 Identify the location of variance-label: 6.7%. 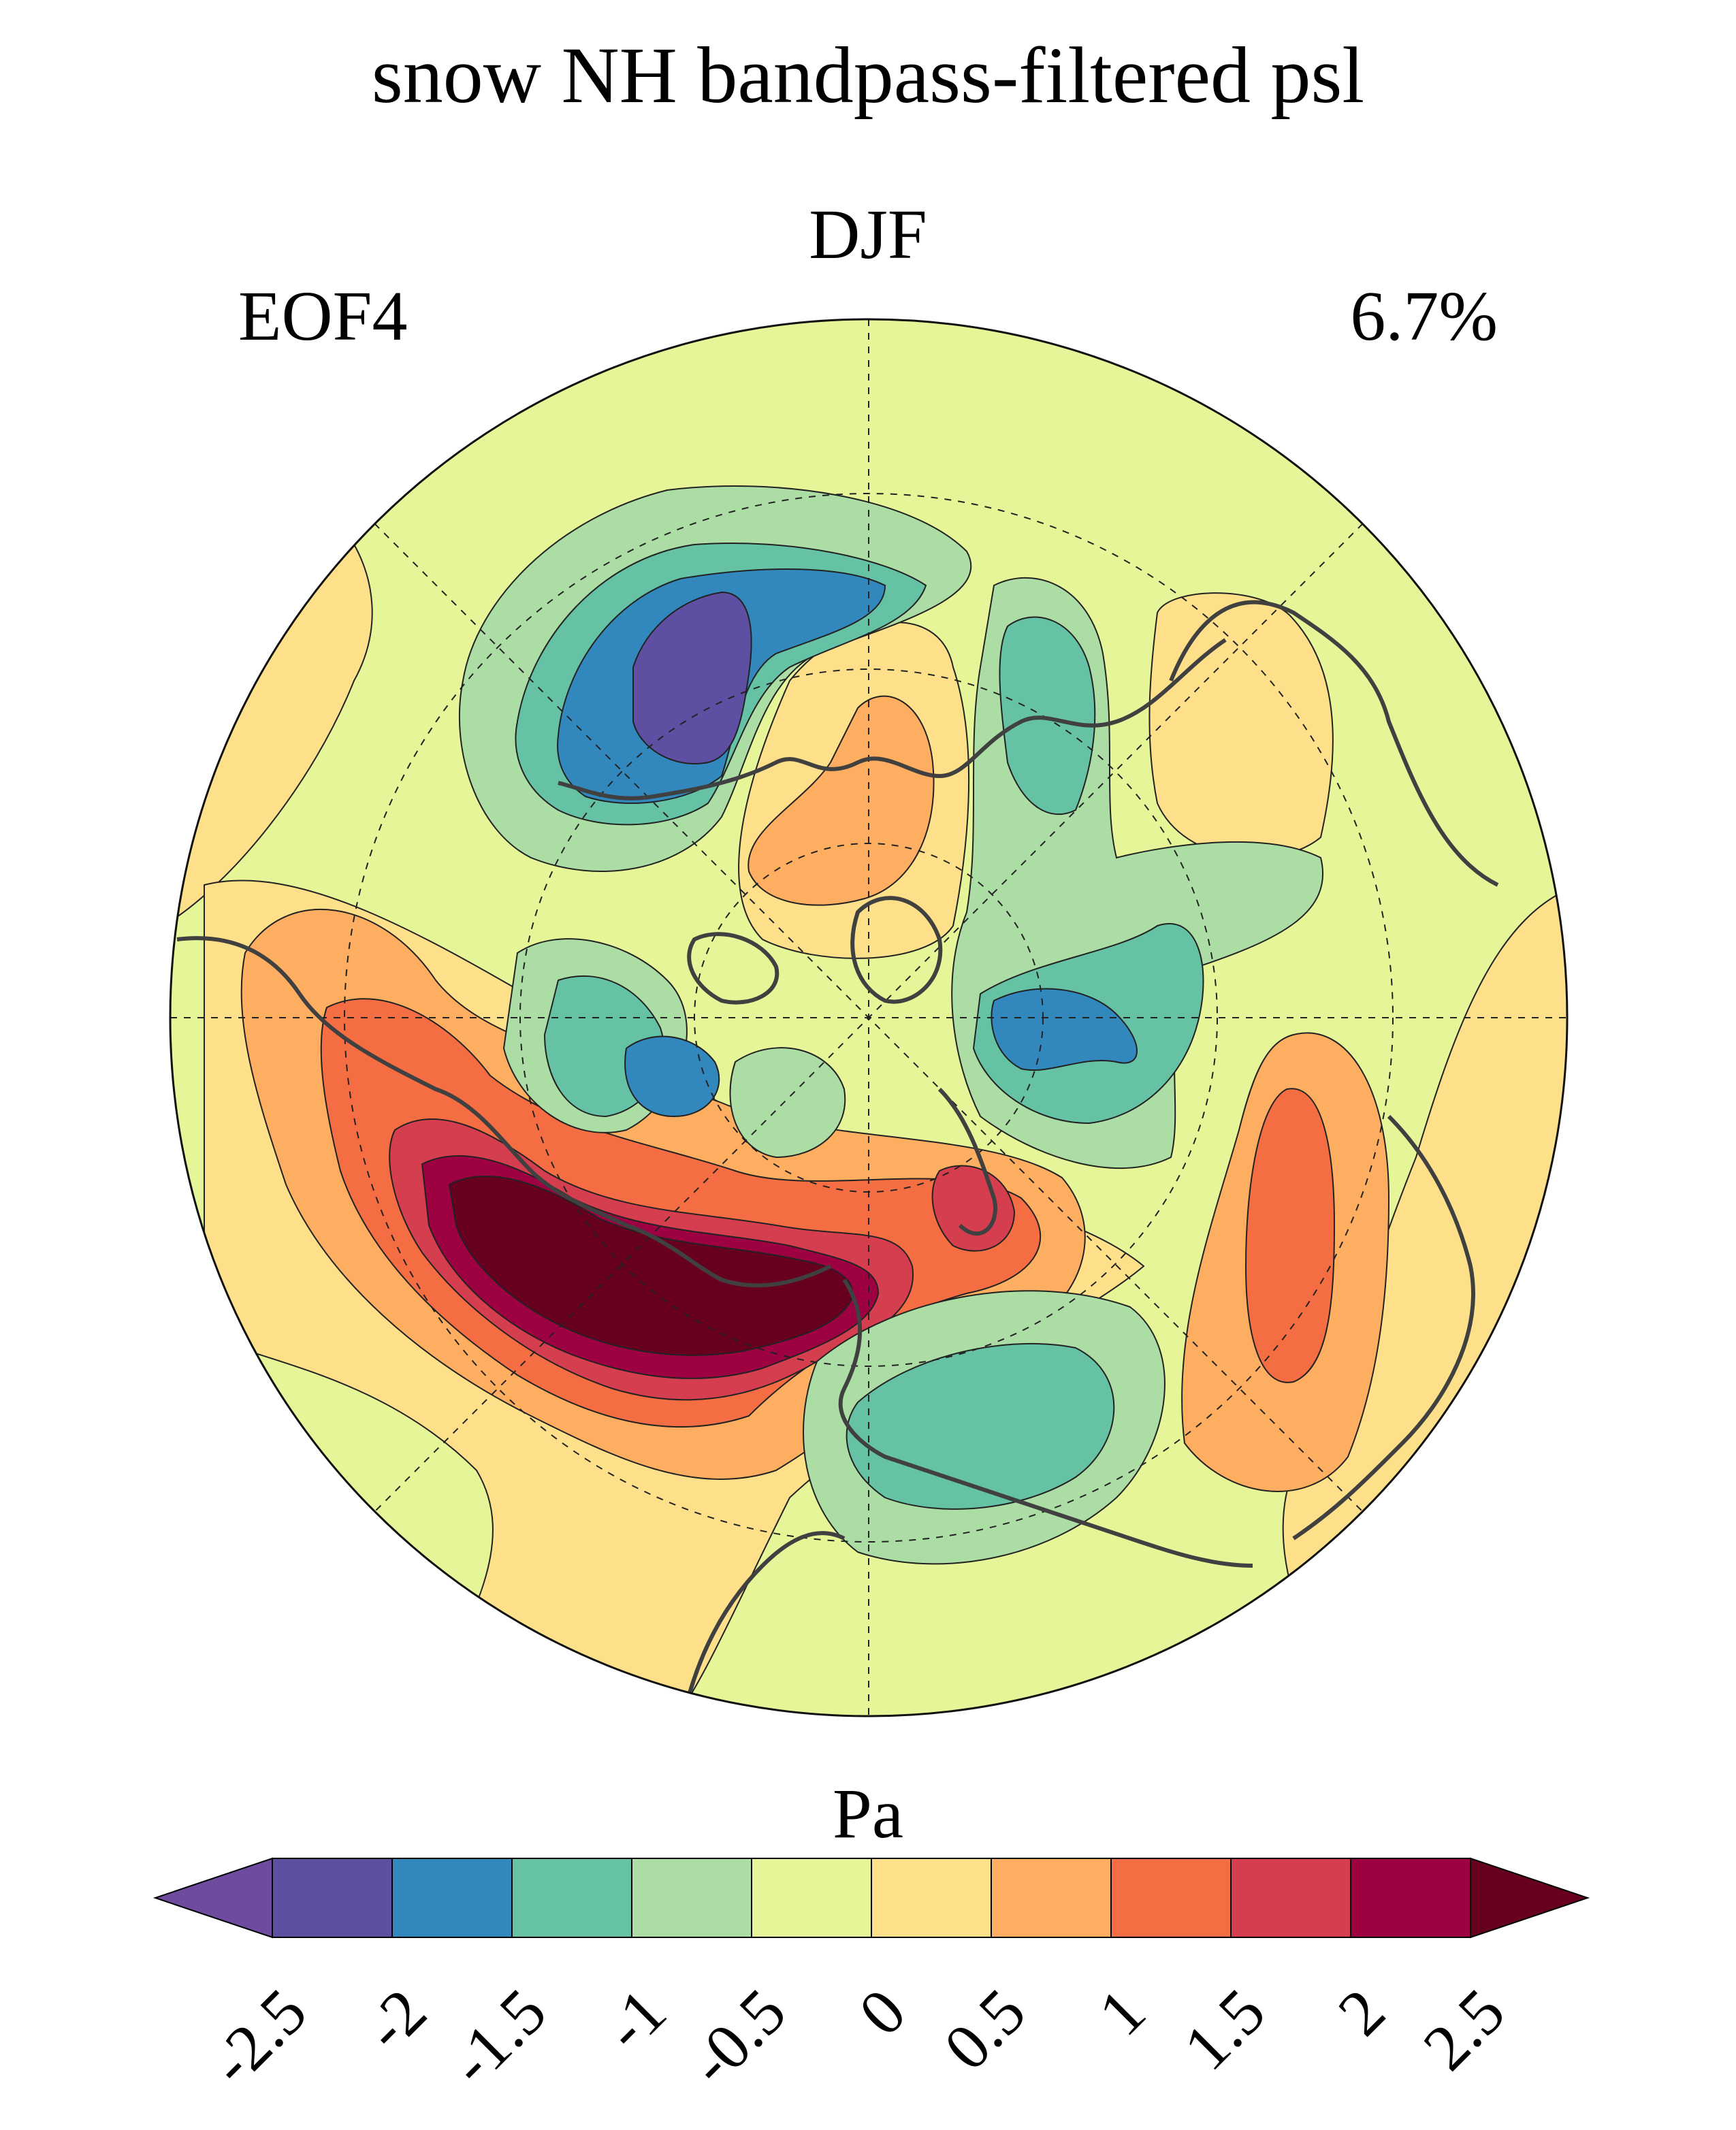
(1424, 316).